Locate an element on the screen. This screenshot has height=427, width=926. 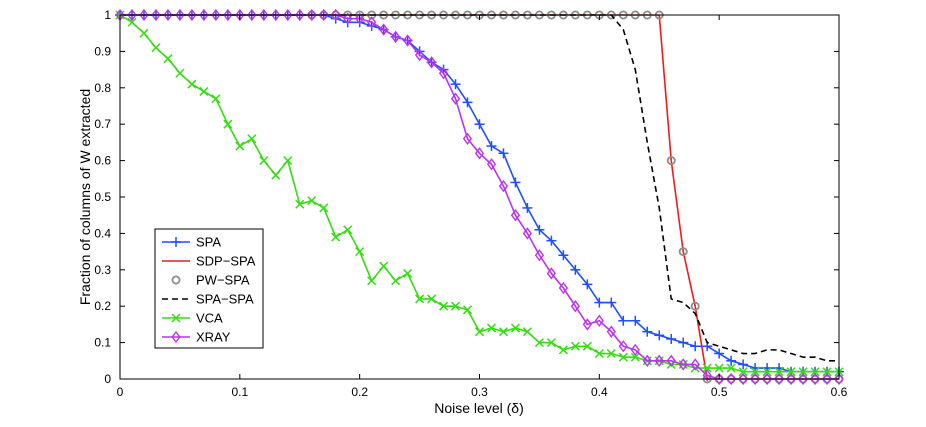
legend-box is located at coordinates (209, 288).